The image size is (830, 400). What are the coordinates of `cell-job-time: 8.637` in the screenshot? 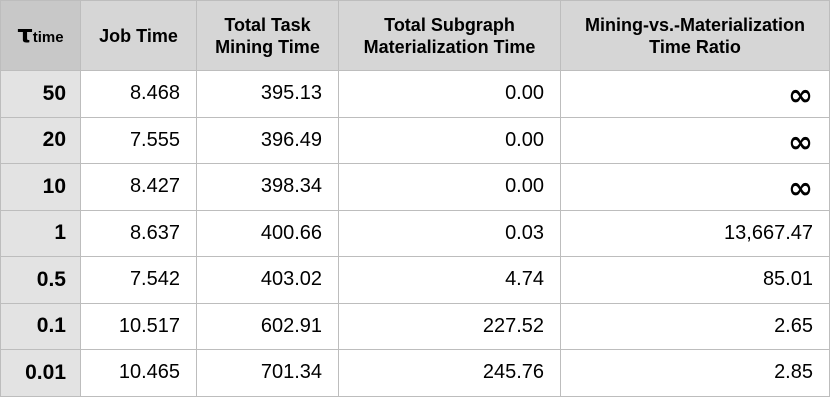 It's located at (138, 233).